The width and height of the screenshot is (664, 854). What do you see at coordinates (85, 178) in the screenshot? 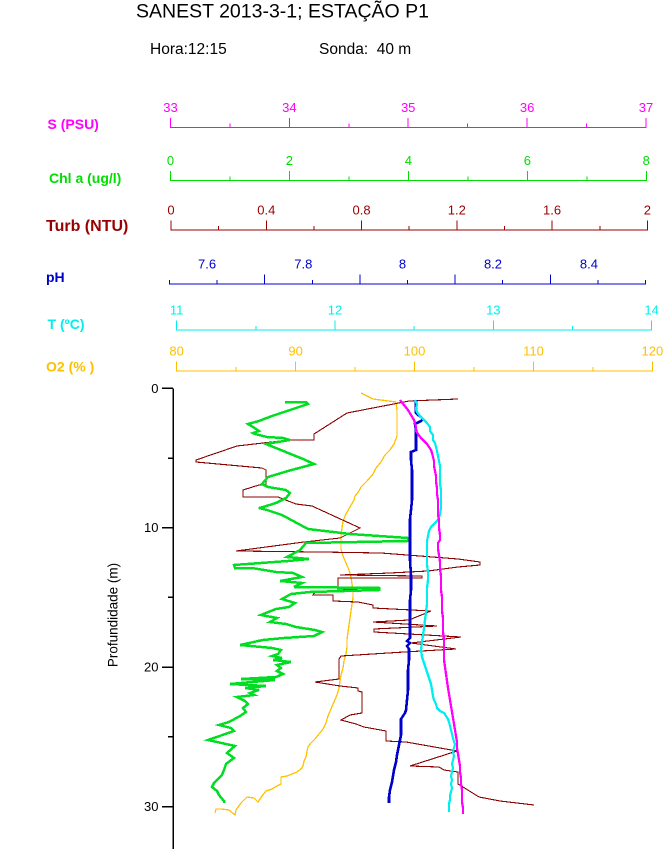
I see `svg-text: Chl a (ug/l)` at bounding box center [85, 178].